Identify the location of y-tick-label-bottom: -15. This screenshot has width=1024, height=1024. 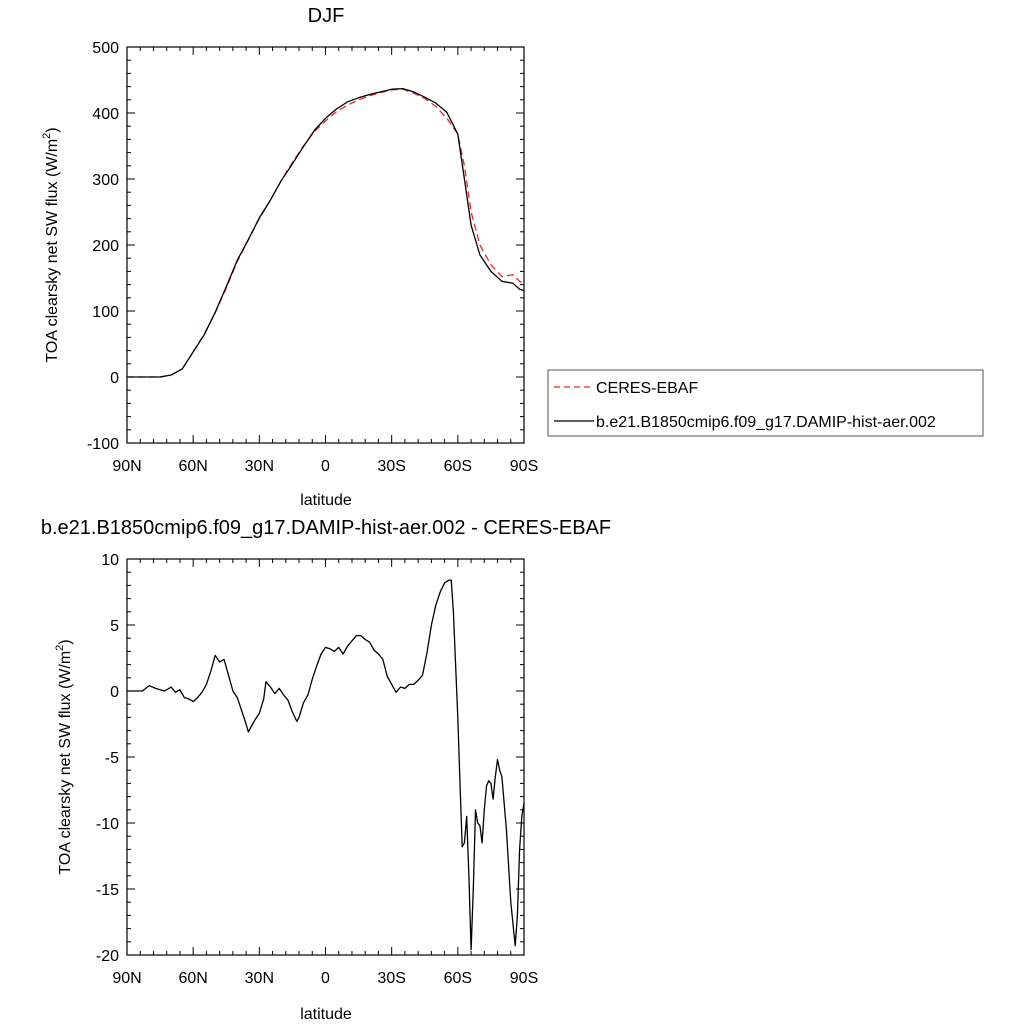
(107, 890).